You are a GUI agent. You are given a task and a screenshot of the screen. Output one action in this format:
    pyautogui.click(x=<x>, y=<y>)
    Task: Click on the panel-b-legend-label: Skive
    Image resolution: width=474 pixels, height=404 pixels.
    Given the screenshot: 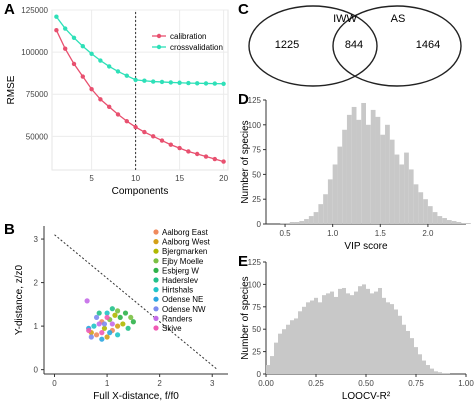 What is the action you would take?
    pyautogui.click(x=172, y=328)
    